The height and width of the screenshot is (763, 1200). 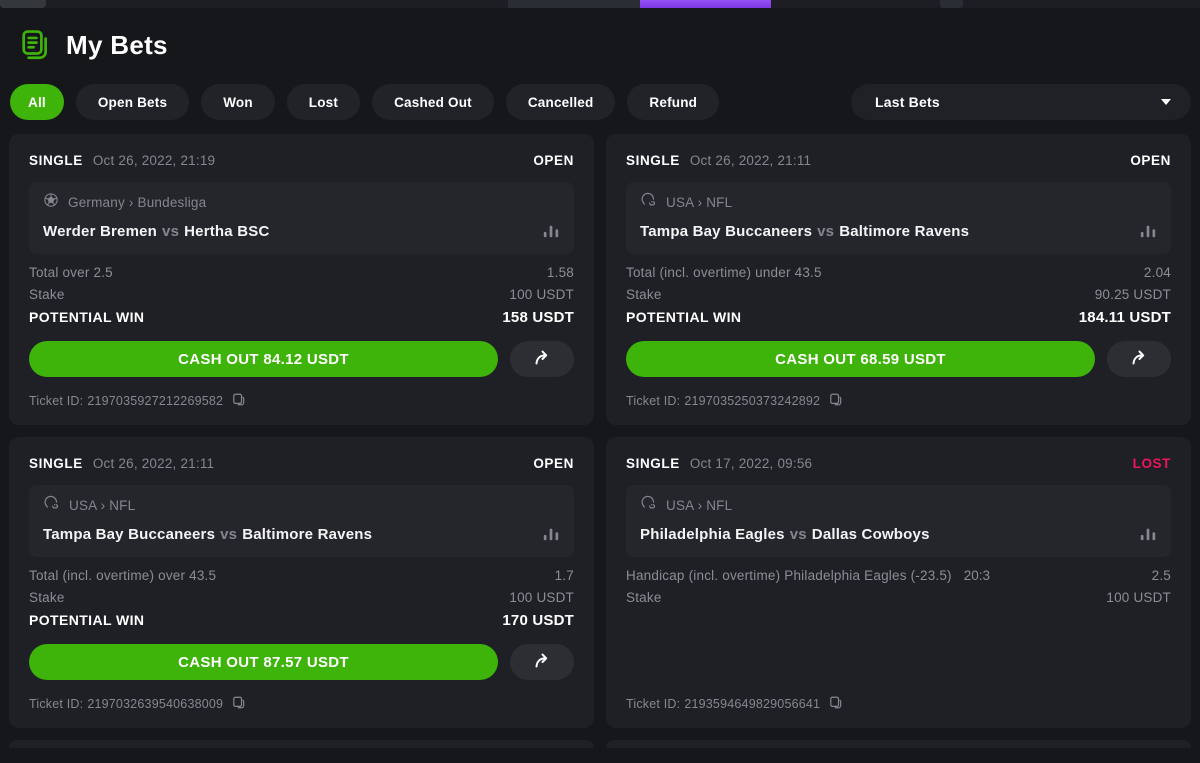 What do you see at coordinates (433, 102) in the screenshot?
I see `filter-cashed-out: Cashed Out` at bounding box center [433, 102].